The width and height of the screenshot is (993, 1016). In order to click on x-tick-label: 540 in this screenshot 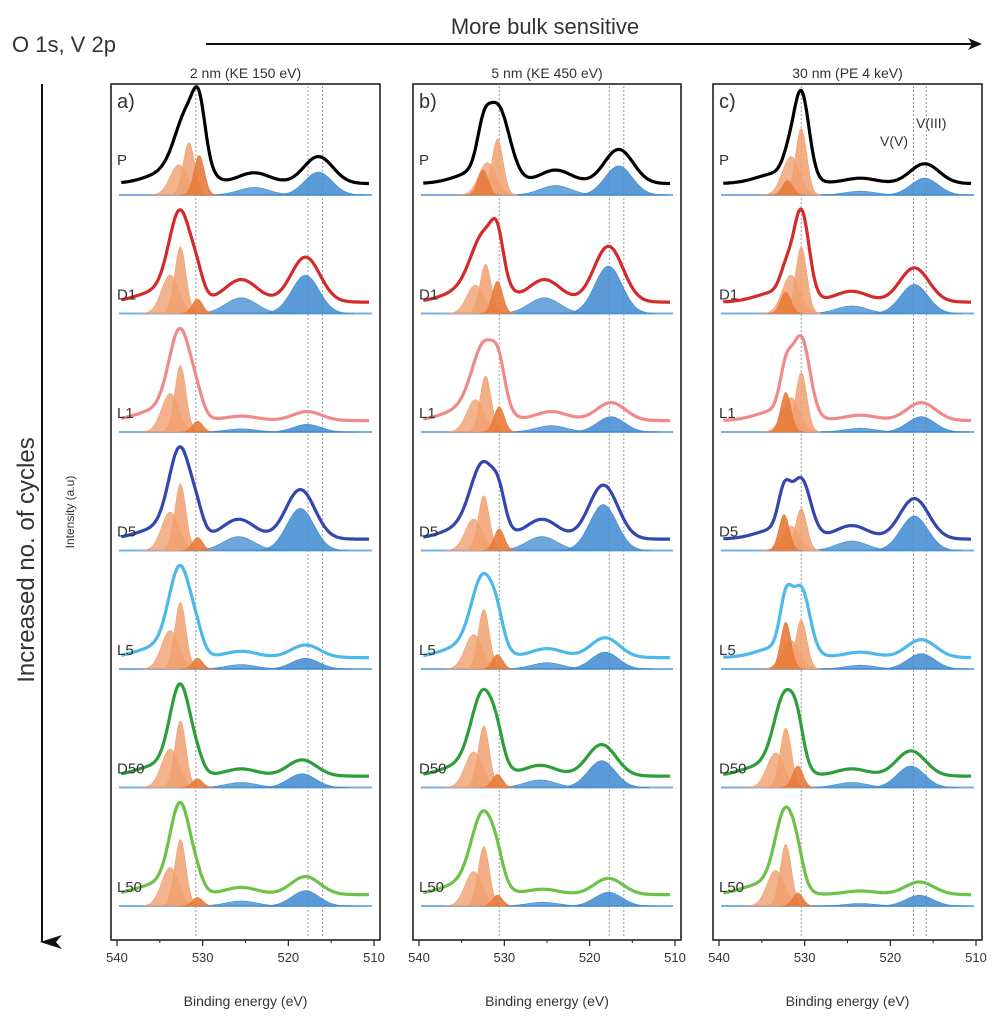, I will do `click(117, 957)`.